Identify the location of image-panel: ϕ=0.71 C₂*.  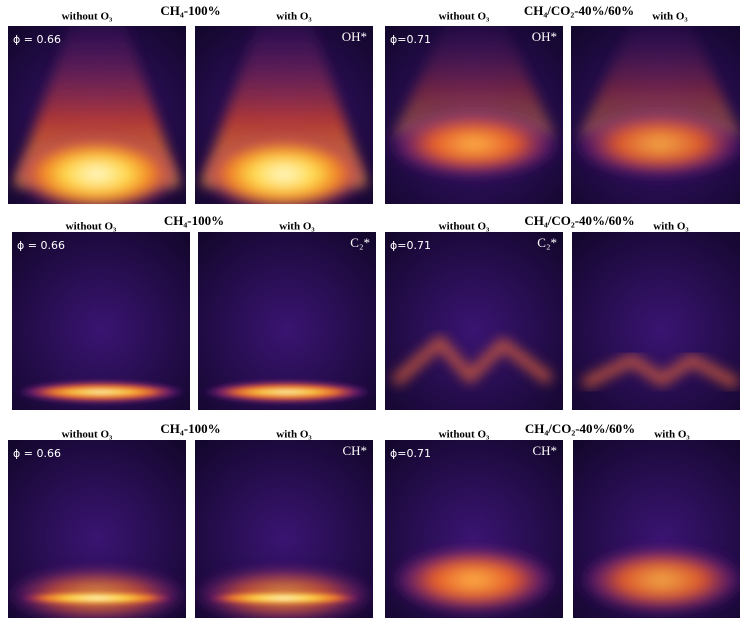
(474, 321).